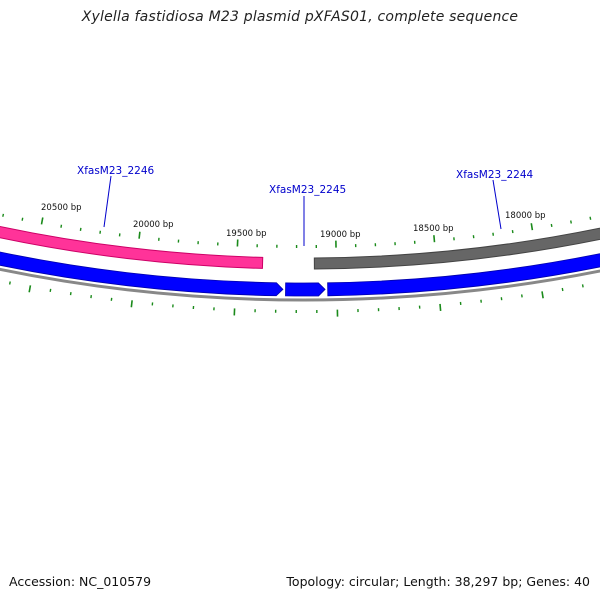 The height and width of the screenshot is (600, 600). I want to click on gene-label-xfasm23-2244: XfasM23_2244, so click(495, 175).